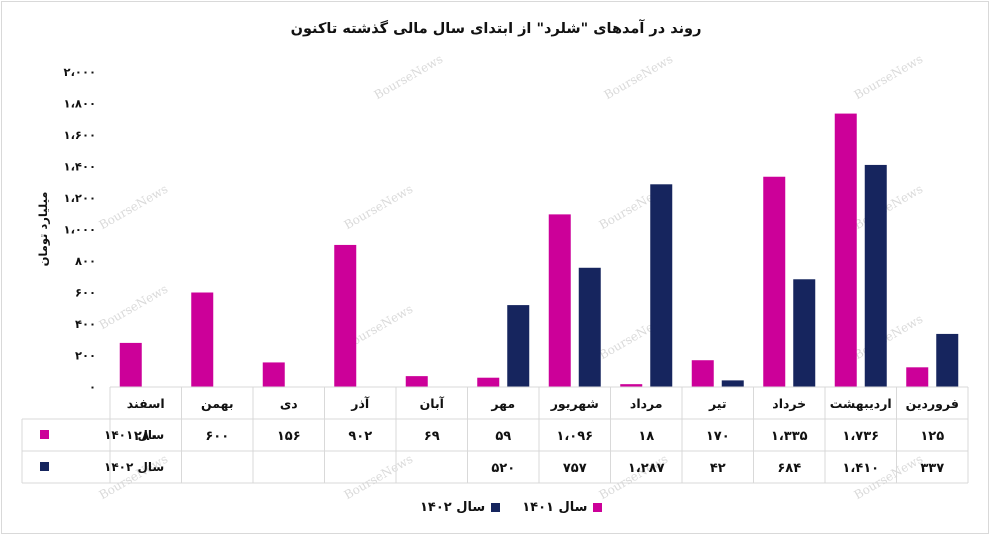 The width and height of the screenshot is (992, 537). What do you see at coordinates (555, 507) in the screenshot?
I see `legend-label-1401: سال ۱۴۰۱` at bounding box center [555, 507].